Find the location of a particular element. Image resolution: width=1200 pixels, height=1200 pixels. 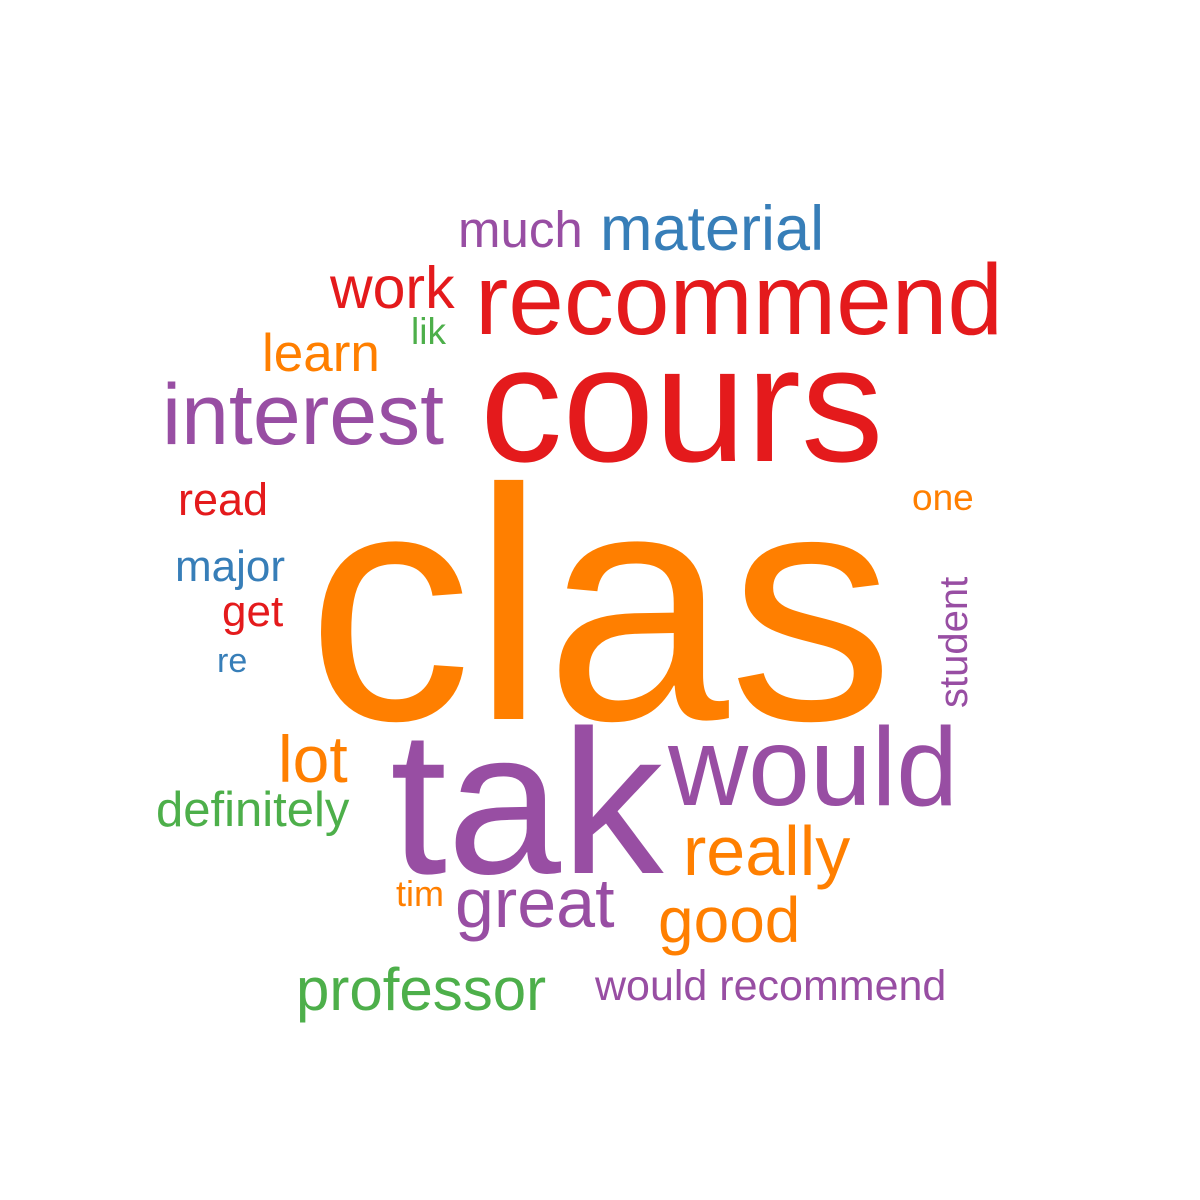

word-professor: professor is located at coordinates (421, 989).